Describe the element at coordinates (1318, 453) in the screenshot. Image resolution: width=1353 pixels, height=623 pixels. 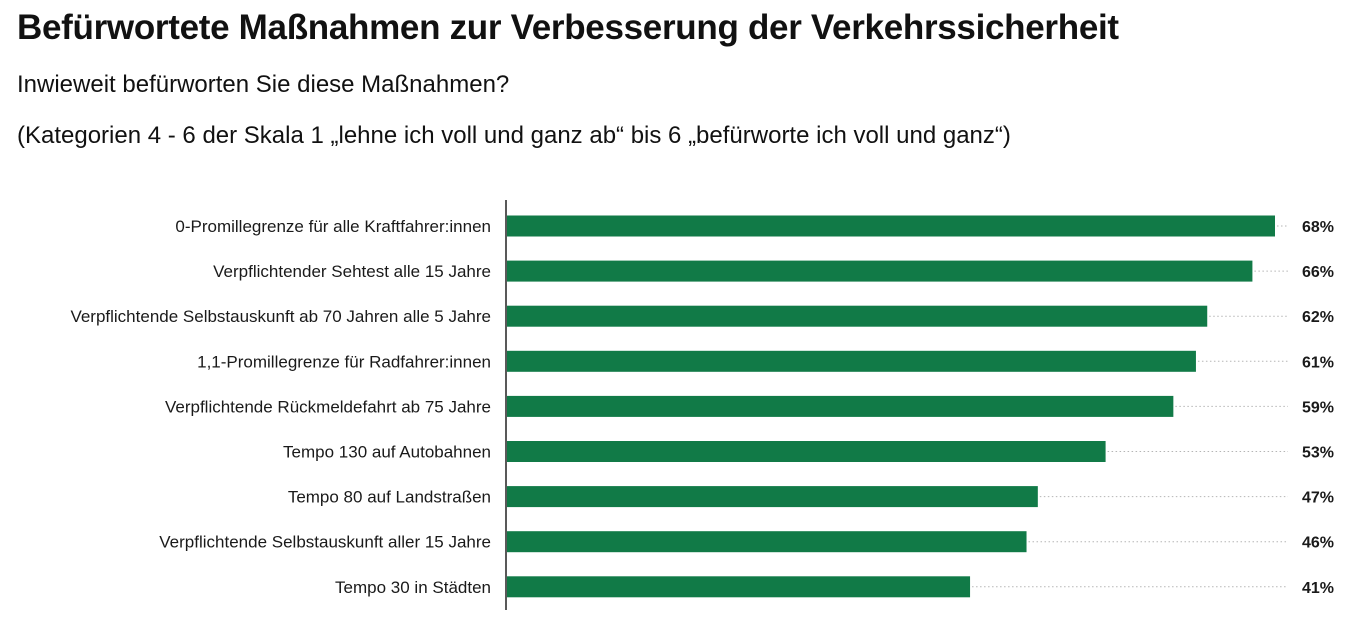
I see `value-label: 53%` at that location.